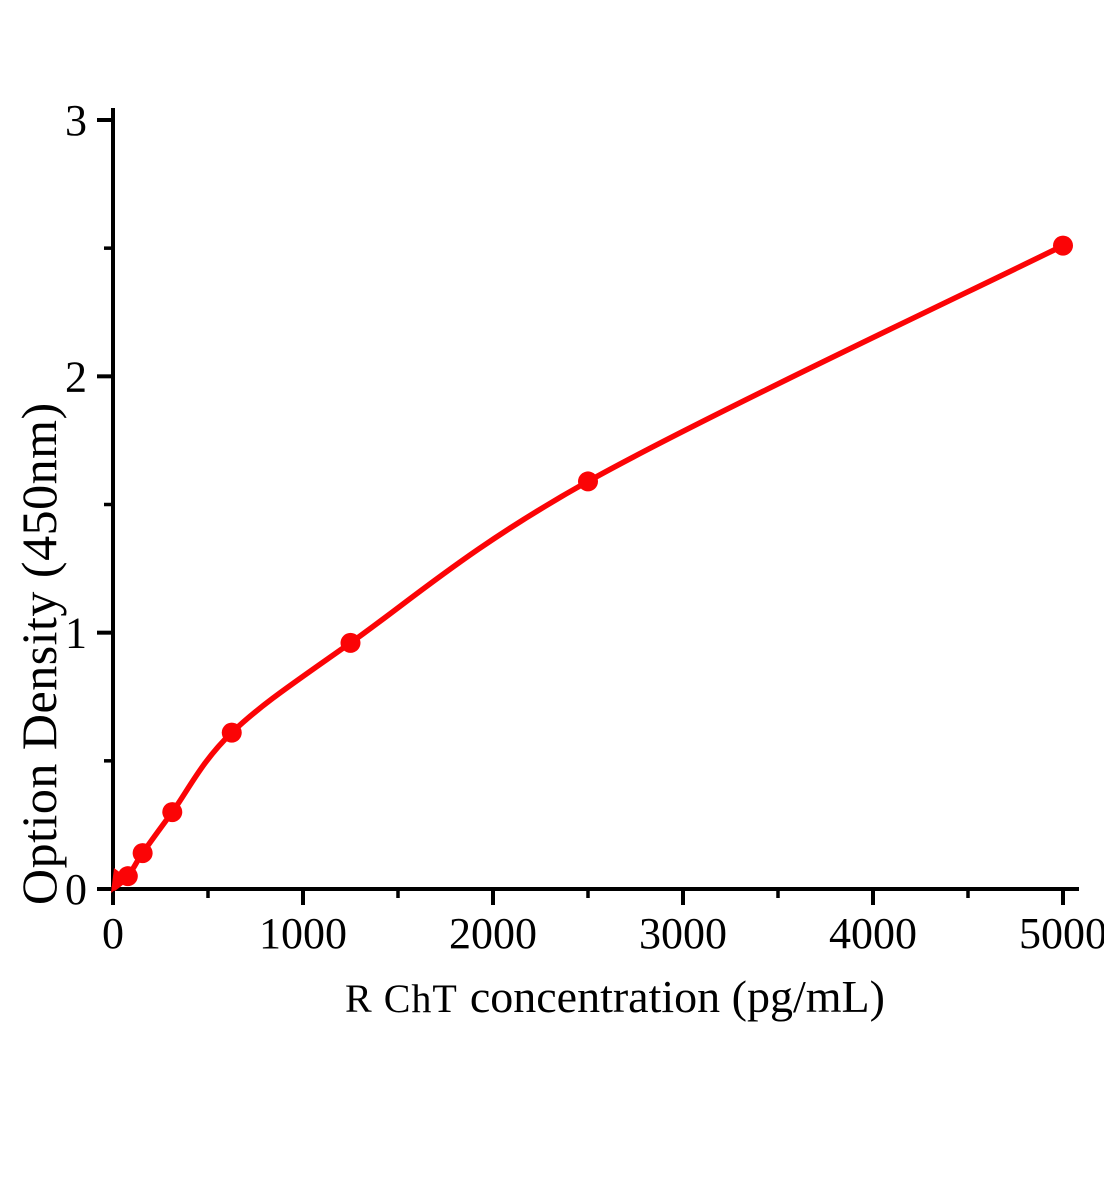  I want to click on x-tick-label: 1000, so click(303, 933).